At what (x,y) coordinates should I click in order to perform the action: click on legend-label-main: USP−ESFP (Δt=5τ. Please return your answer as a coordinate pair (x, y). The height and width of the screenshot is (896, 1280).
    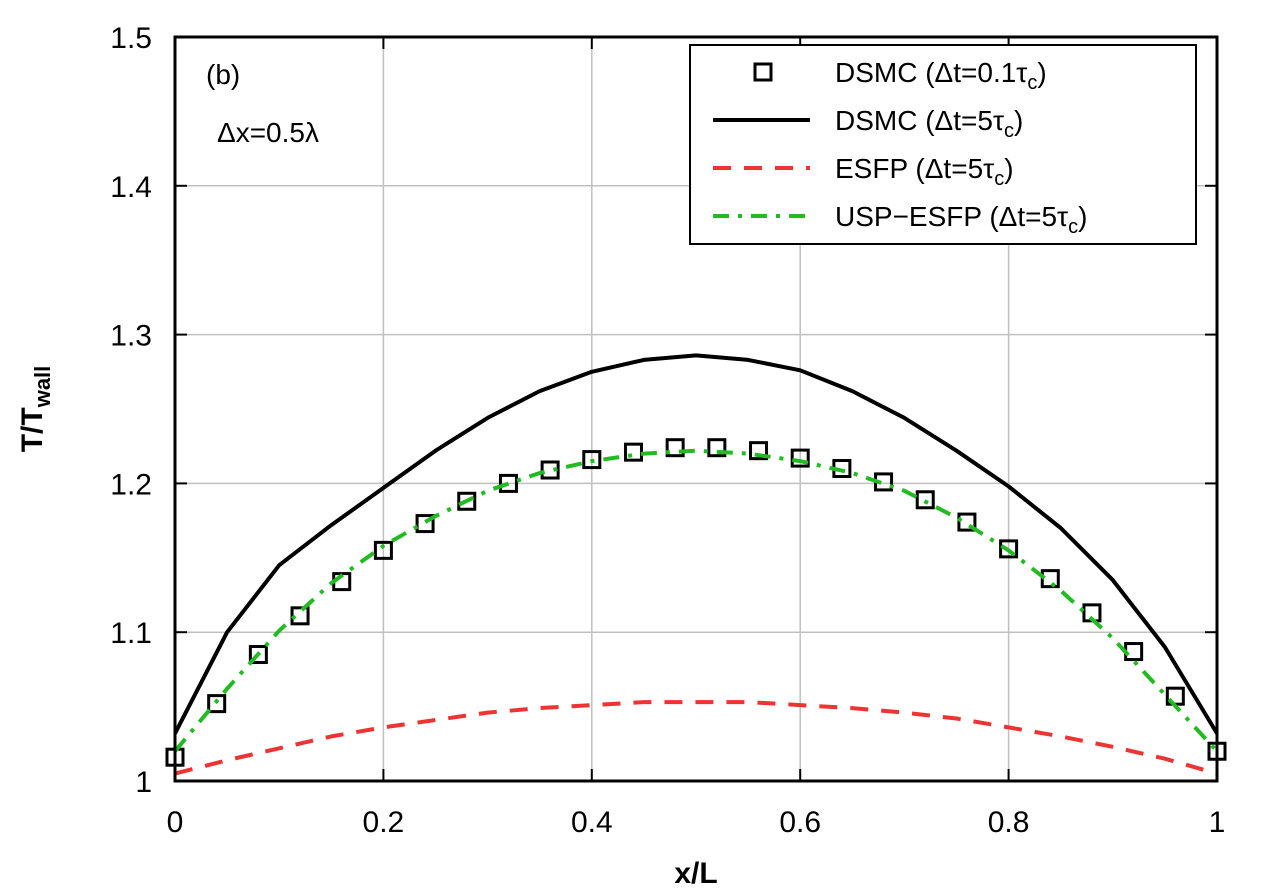
    Looking at the image, I should click on (951, 216).